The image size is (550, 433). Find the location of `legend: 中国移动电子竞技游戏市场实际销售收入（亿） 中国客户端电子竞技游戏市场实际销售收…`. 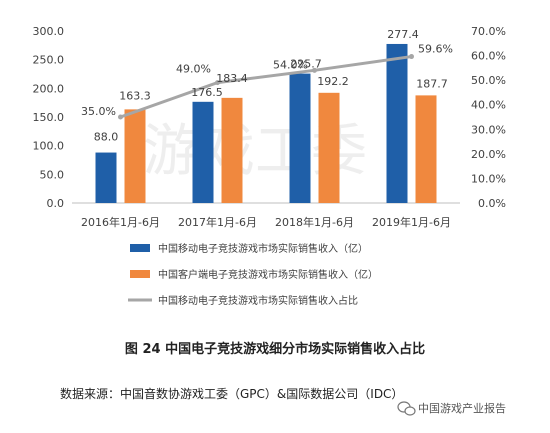

legend: 中国移动电子竞技游戏市场实际销售收入（亿） 中国客户端电子竞技游戏市场实际销售收… is located at coordinates (253, 274).